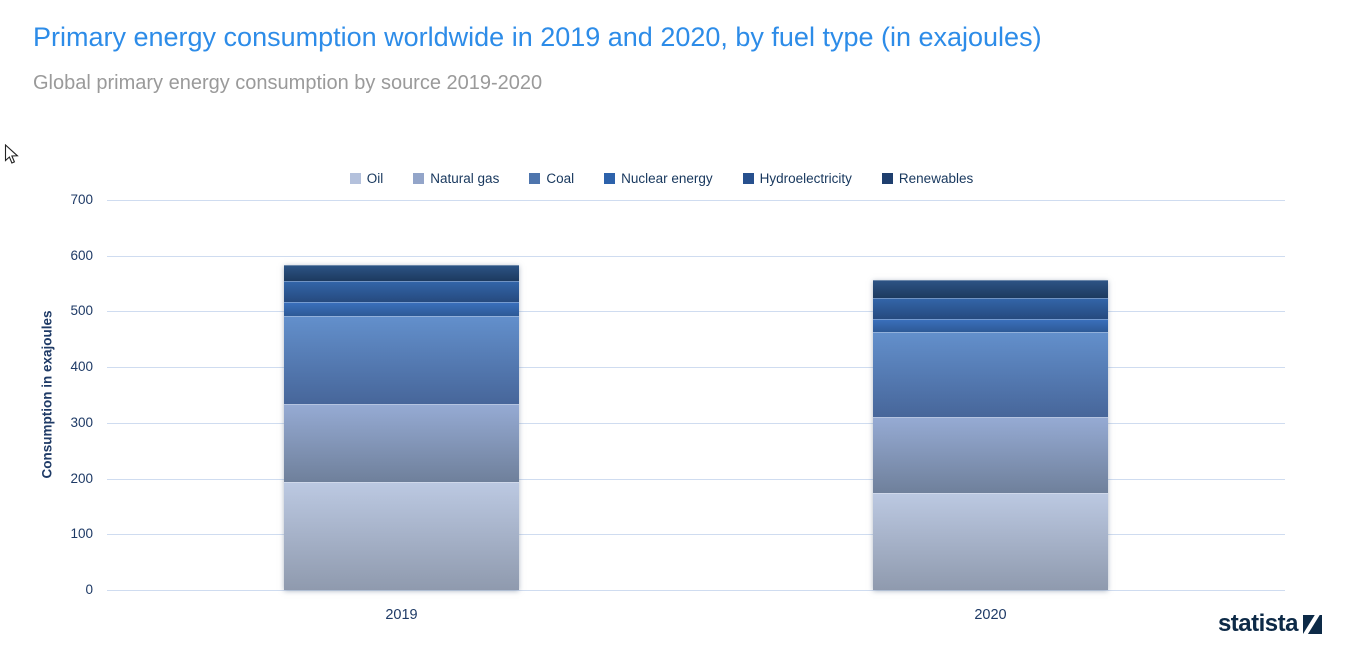 This screenshot has width=1347, height=657. I want to click on legend-label: Natural gas, so click(465, 178).